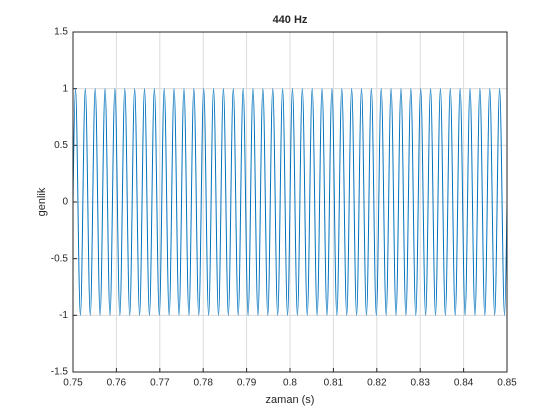 This screenshot has height=420, width=560. I want to click on x-tick-label: 0.81, so click(334, 383).